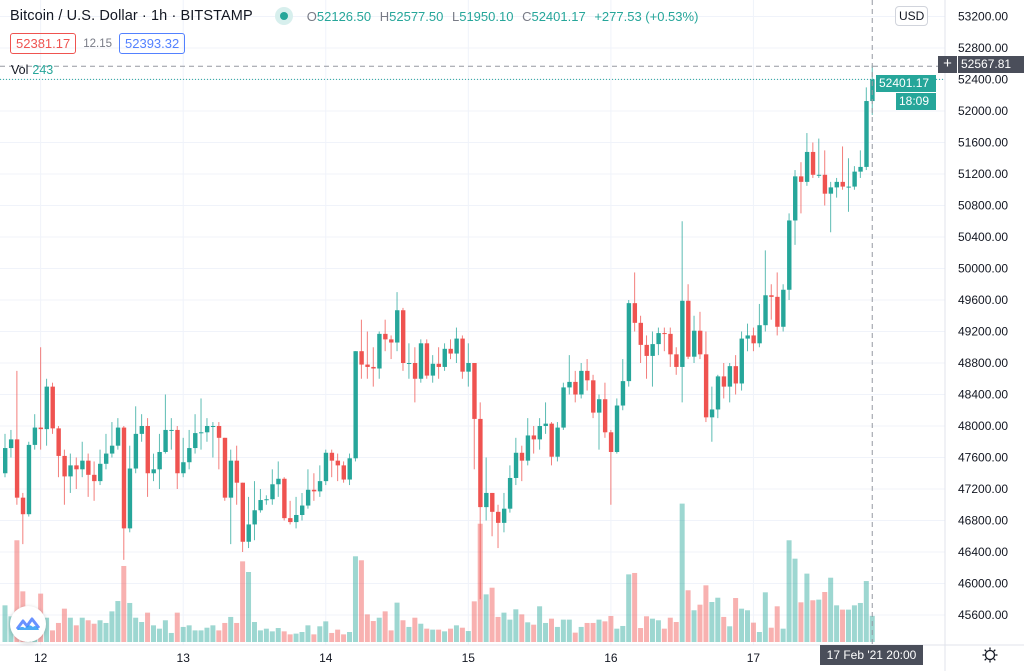  I want to click on price-tick-label: 48400.00, so click(983, 395).